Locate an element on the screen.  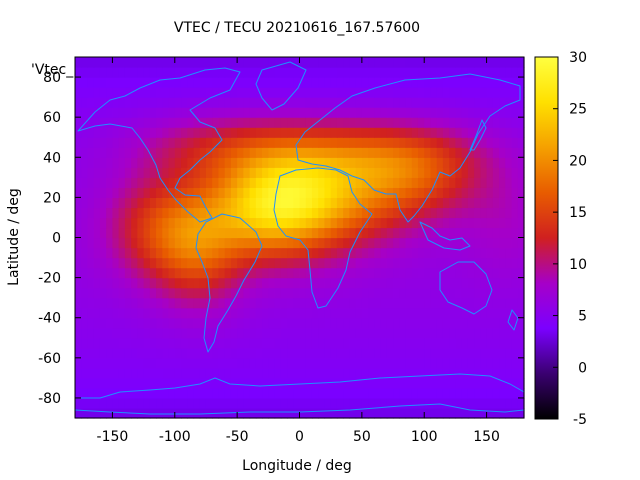
coastline-japan is located at coordinates (478, 135).